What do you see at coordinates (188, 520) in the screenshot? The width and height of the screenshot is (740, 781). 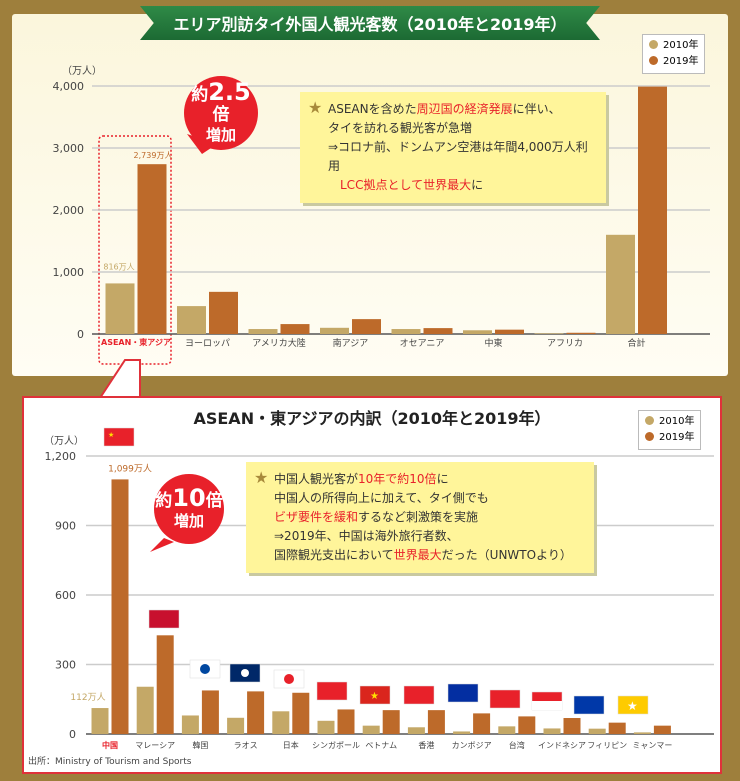 I see `bubble-line2: 増加` at bounding box center [188, 520].